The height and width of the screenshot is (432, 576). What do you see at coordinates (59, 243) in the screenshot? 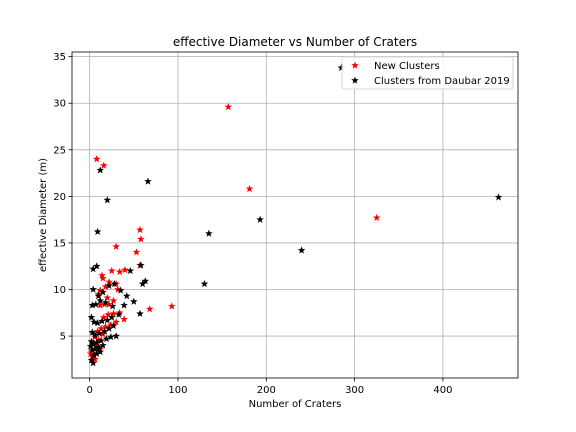
I see `y-tick-label: 15` at bounding box center [59, 243].